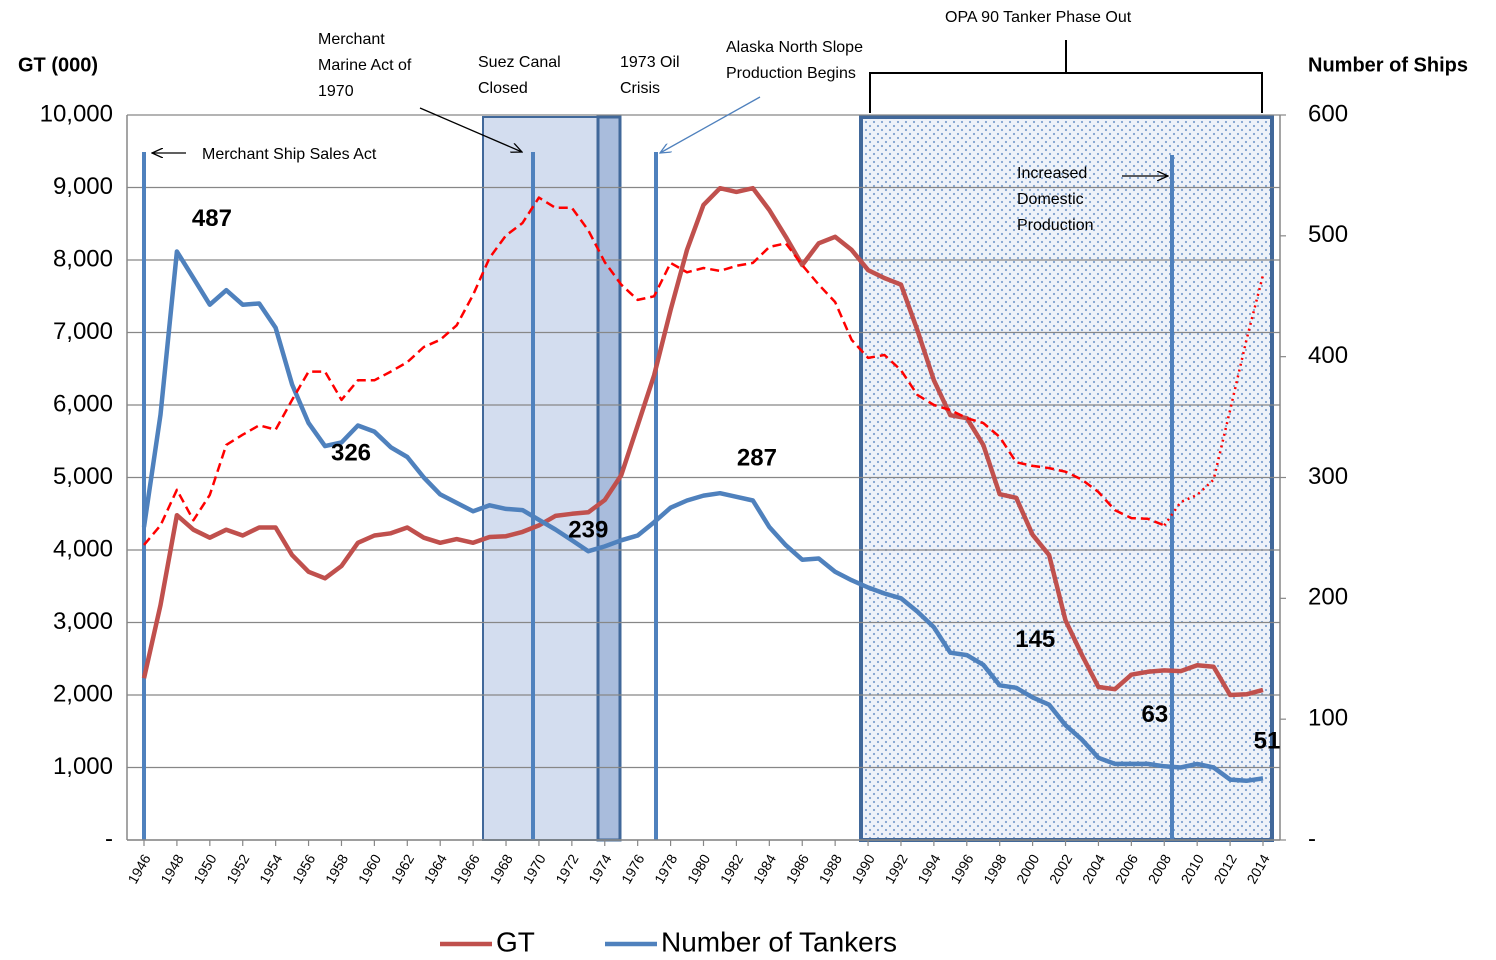  What do you see at coordinates (1155, 714) in the screenshot?
I see `data-label: 63` at bounding box center [1155, 714].